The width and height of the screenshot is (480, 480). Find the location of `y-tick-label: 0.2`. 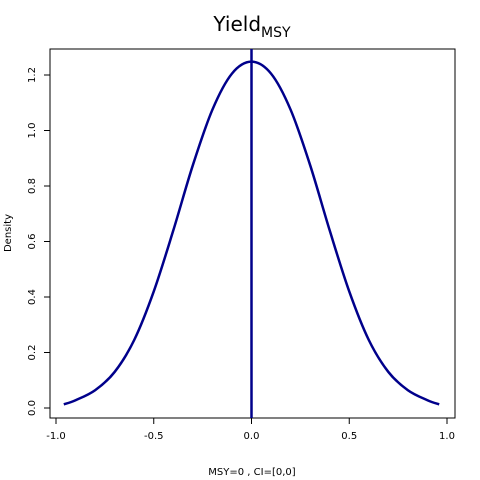

y-tick-label: 0.2 is located at coordinates (32, 353).